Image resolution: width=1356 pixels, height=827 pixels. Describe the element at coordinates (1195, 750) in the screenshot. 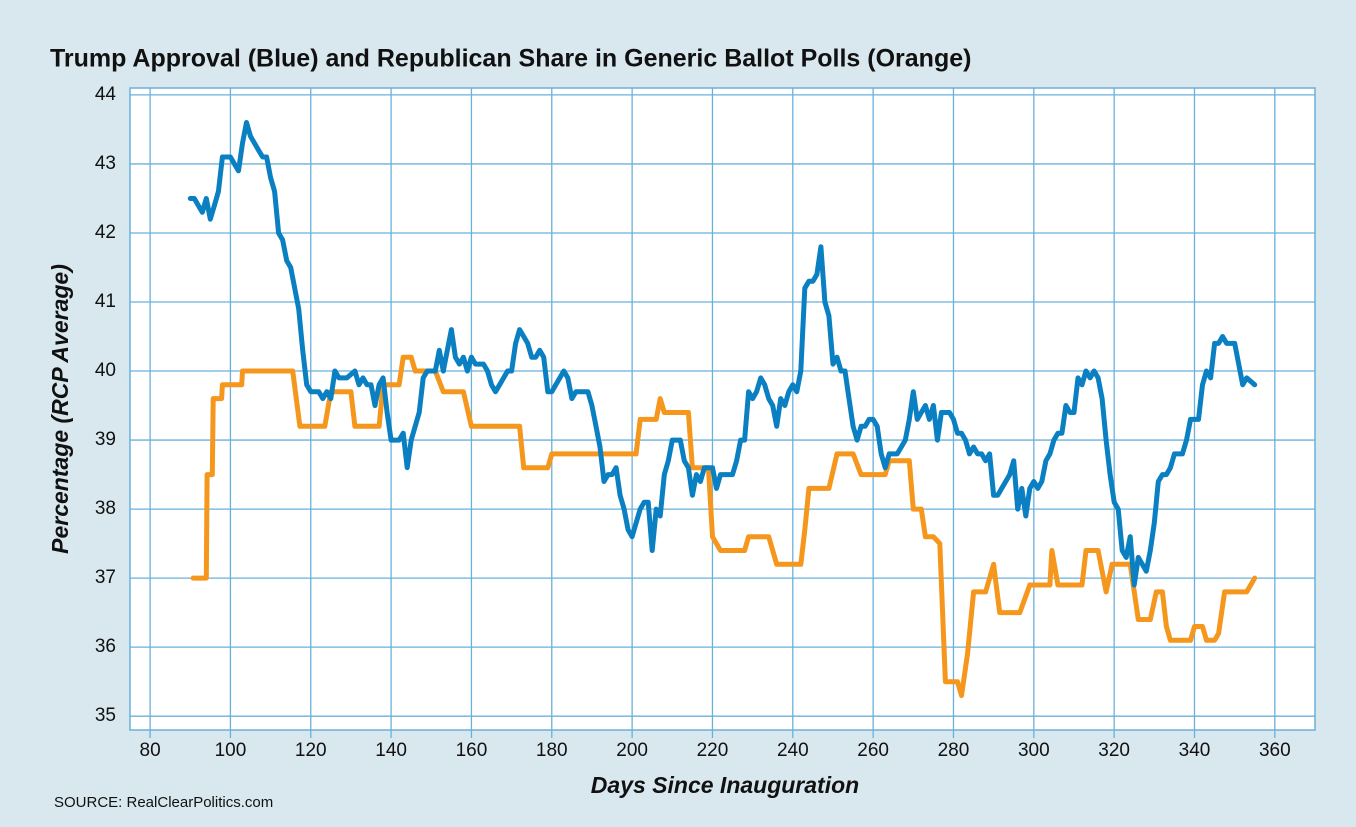

I see `x-tick-label: 340` at that location.